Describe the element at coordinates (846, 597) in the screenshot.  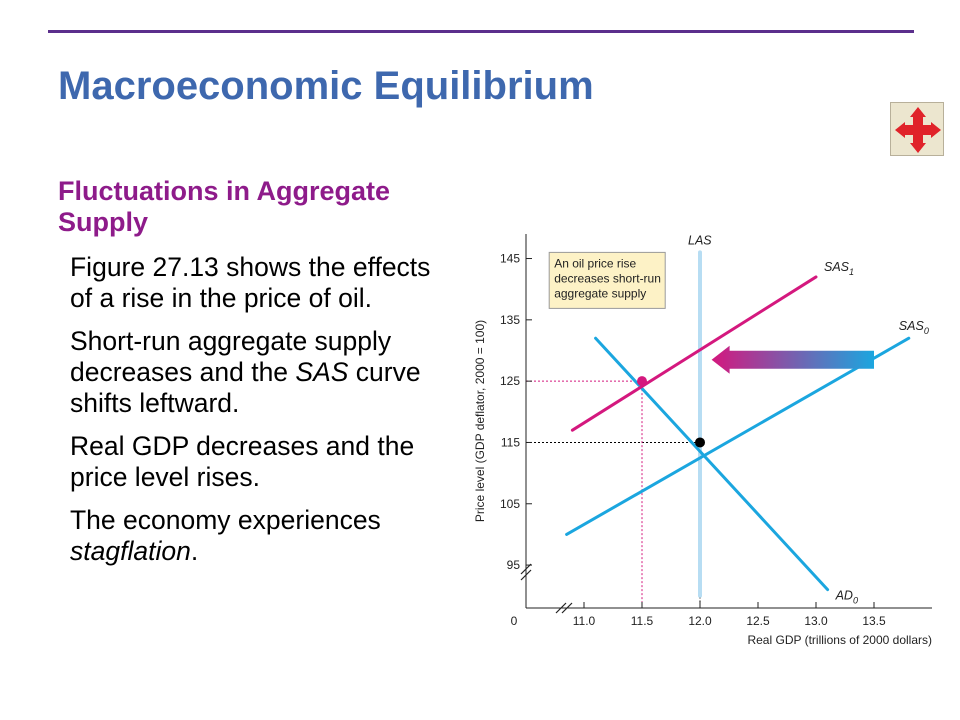
I see `curve-label-ad0: AD0` at that location.